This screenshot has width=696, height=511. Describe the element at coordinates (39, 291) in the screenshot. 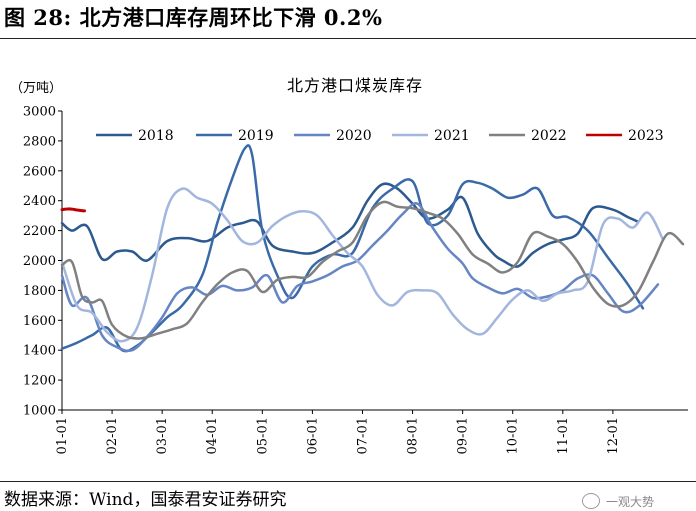

I see `y-tick-label: 1800` at that location.